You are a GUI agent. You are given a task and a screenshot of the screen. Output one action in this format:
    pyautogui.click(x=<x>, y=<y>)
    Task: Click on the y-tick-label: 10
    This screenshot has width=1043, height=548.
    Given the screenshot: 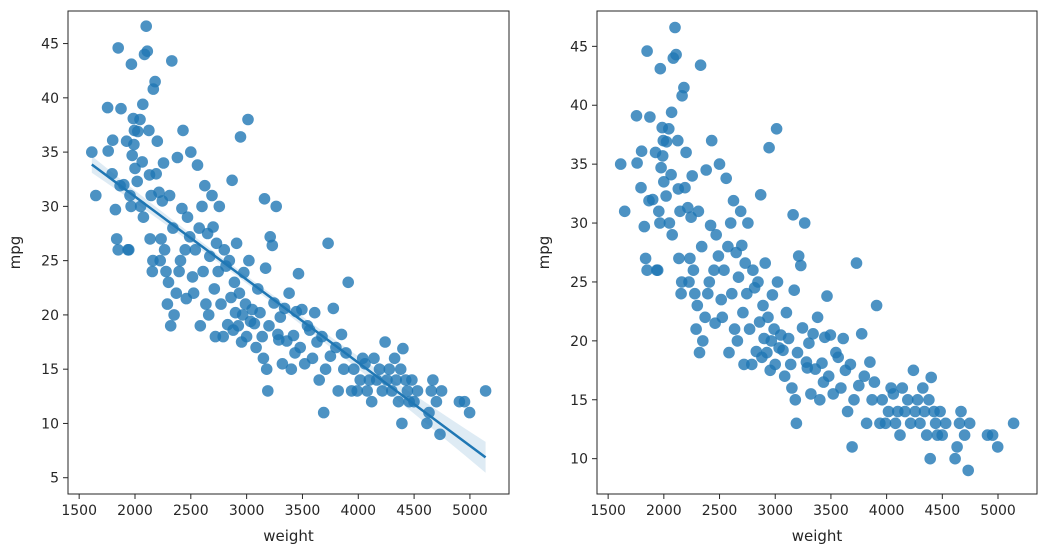 What is the action you would take?
    pyautogui.click(x=579, y=460)
    